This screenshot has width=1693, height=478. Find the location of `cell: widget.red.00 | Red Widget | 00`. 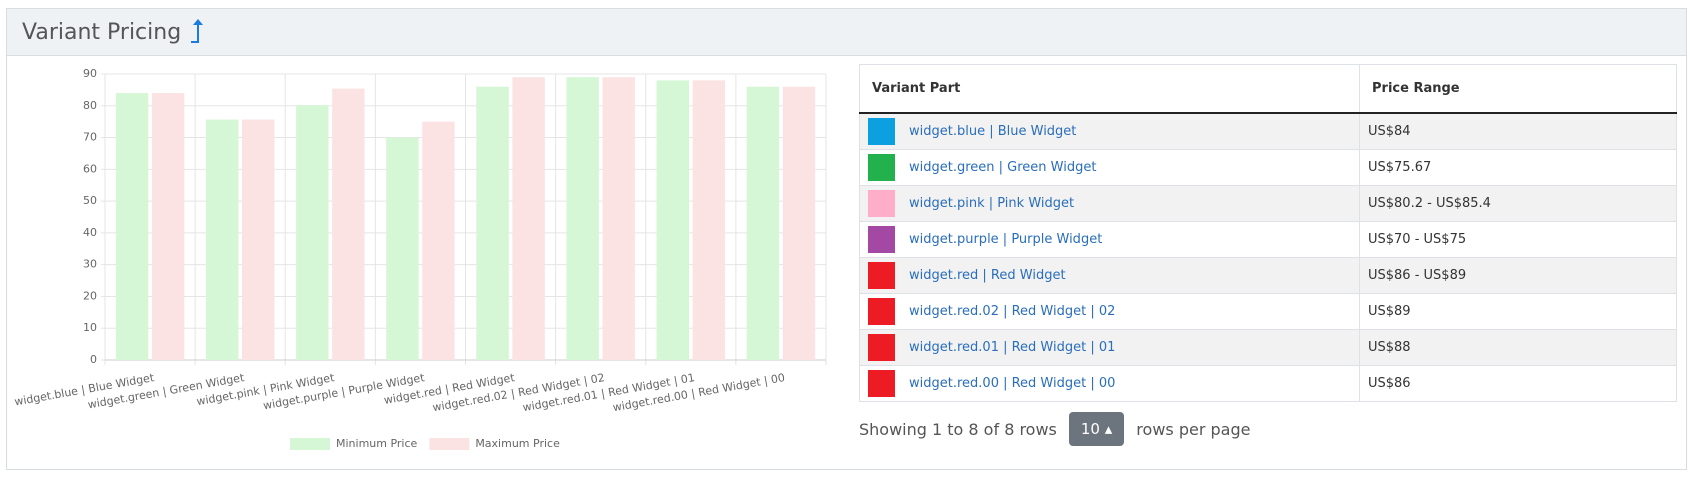

cell: widget.red.00 | Red Widget | 00 is located at coordinates (1109, 383).